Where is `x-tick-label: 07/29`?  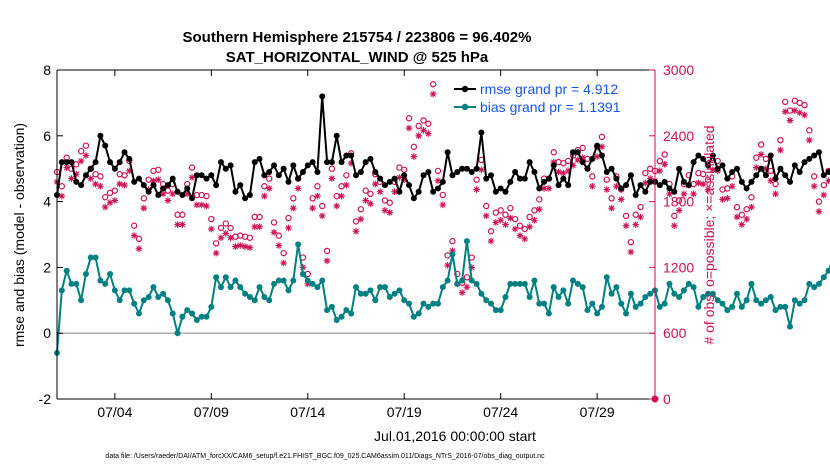 x-tick-label: 07/29 is located at coordinates (597, 412).